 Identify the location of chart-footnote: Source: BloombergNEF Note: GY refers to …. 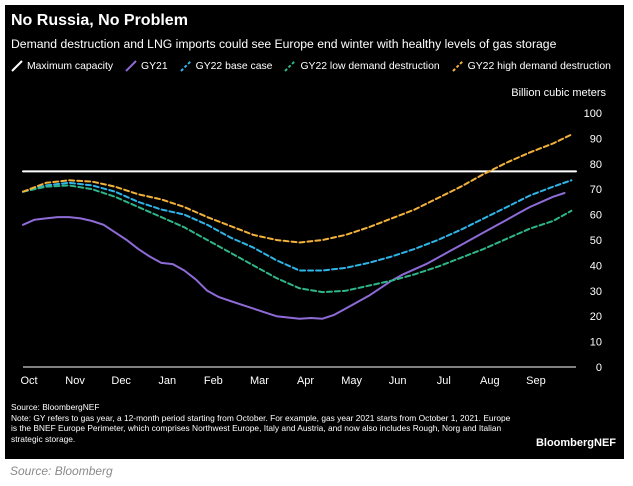
(261, 423).